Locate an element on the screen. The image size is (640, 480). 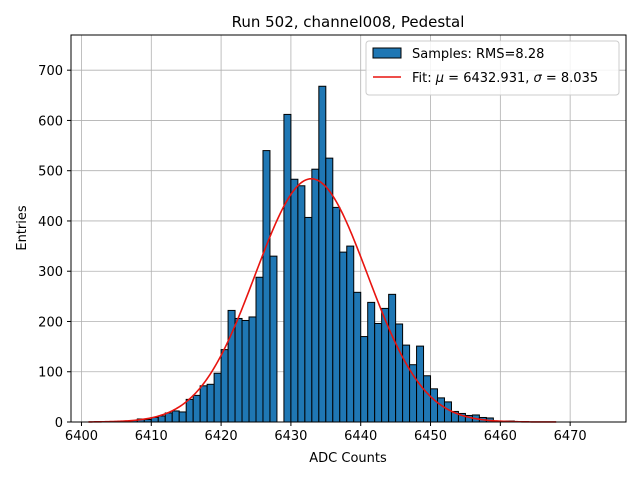
x-tick-label: 6460 is located at coordinates (500, 436).